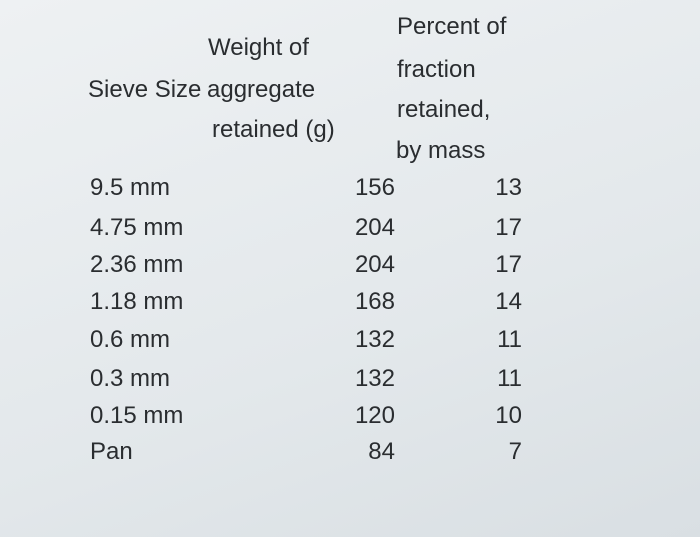 This screenshot has width=700, height=537. I want to click on sieve-size: 0.3 mm, so click(130, 378).